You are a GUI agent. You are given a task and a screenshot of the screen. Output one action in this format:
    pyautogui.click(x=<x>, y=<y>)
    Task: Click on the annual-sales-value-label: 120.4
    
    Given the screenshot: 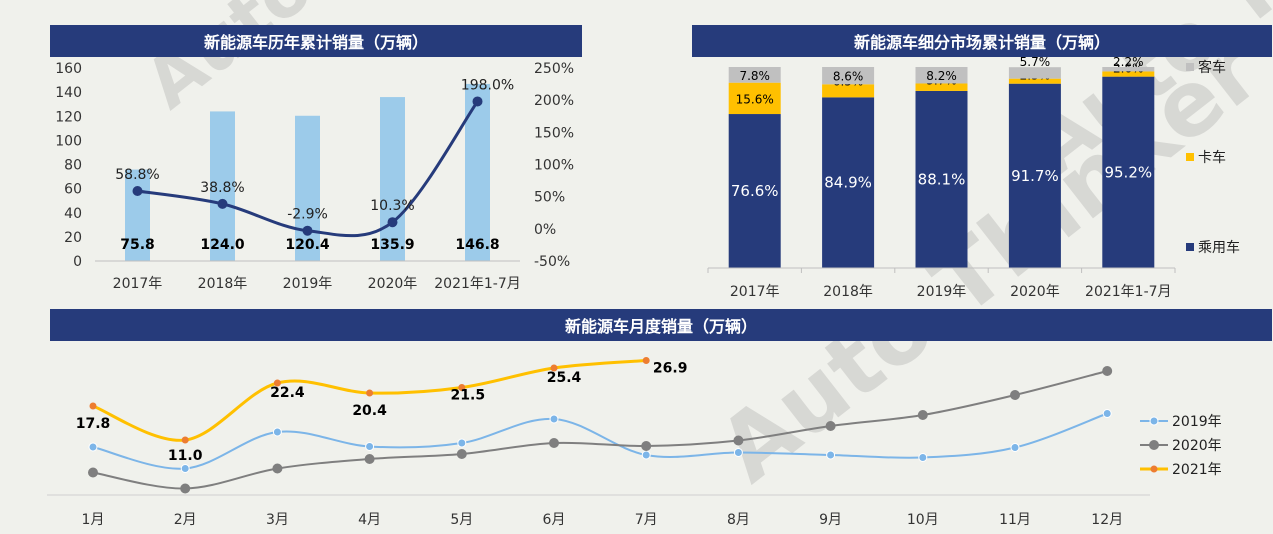 What is the action you would take?
    pyautogui.click(x=307, y=245)
    